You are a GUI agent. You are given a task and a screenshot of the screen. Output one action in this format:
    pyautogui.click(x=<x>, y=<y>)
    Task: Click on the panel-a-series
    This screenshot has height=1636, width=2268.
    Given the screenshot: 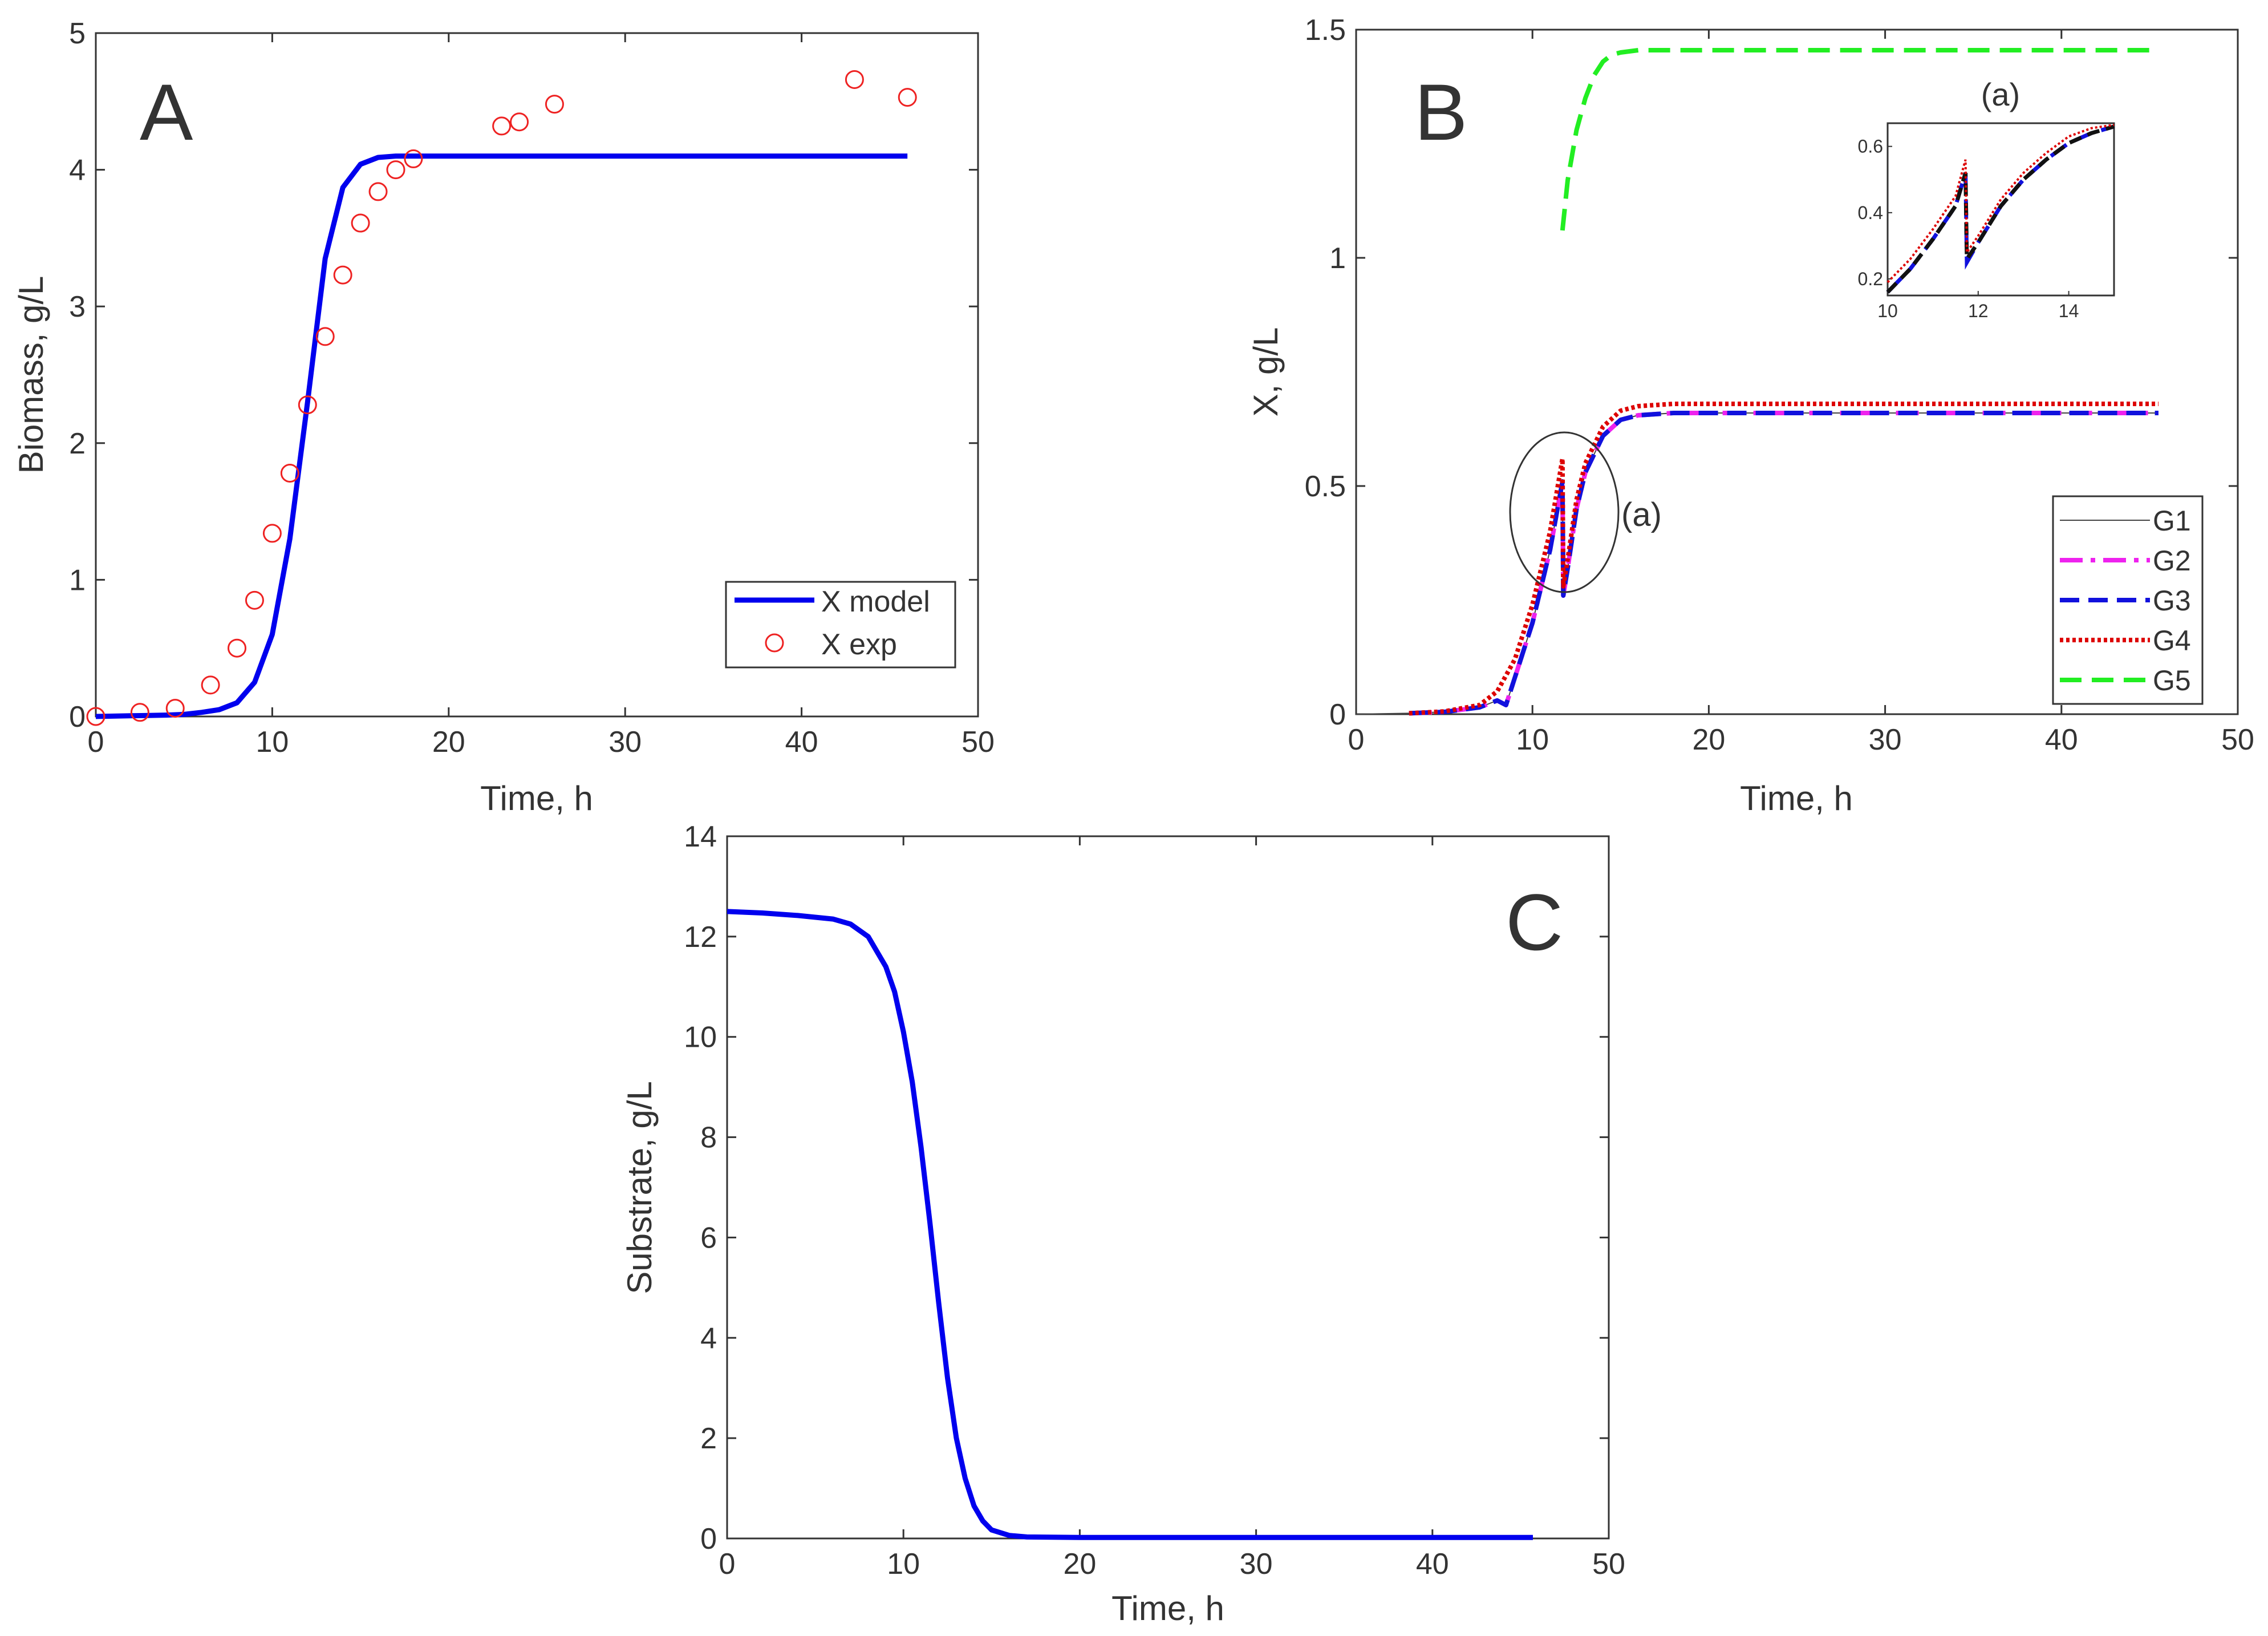 What is the action you would take?
    pyautogui.click(x=502, y=398)
    